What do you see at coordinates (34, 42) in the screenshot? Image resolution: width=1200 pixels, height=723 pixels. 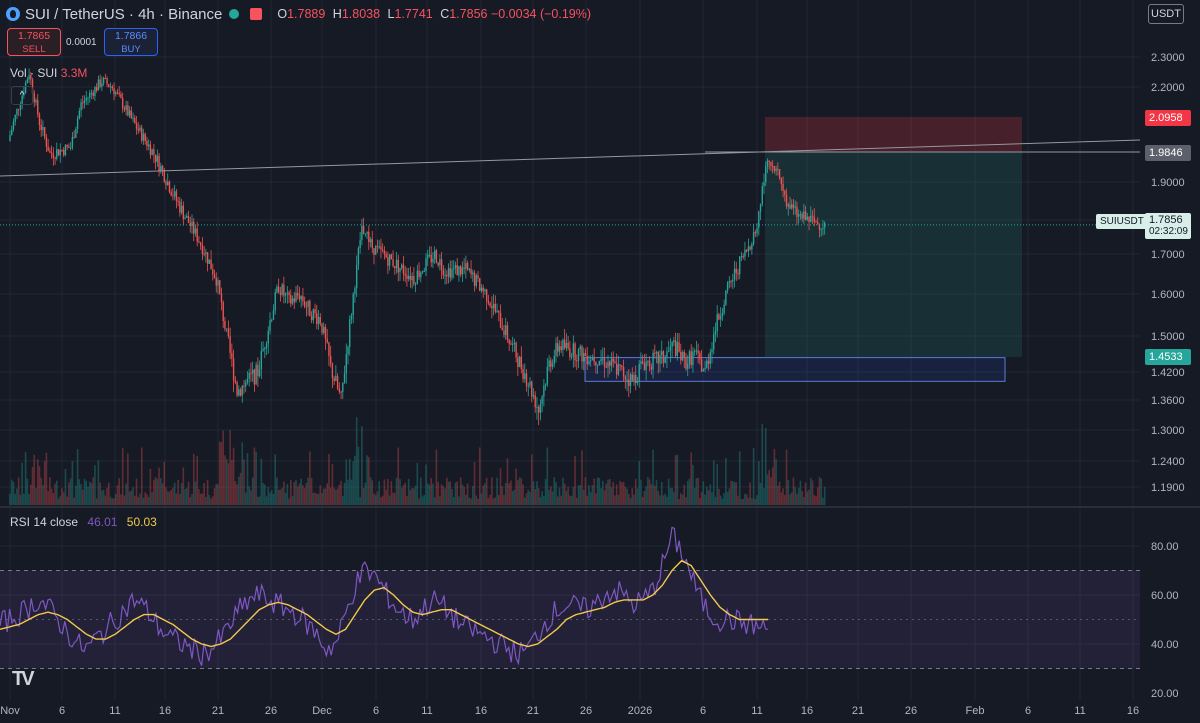 I see `sell-button: 1.7865 SELL` at bounding box center [34, 42].